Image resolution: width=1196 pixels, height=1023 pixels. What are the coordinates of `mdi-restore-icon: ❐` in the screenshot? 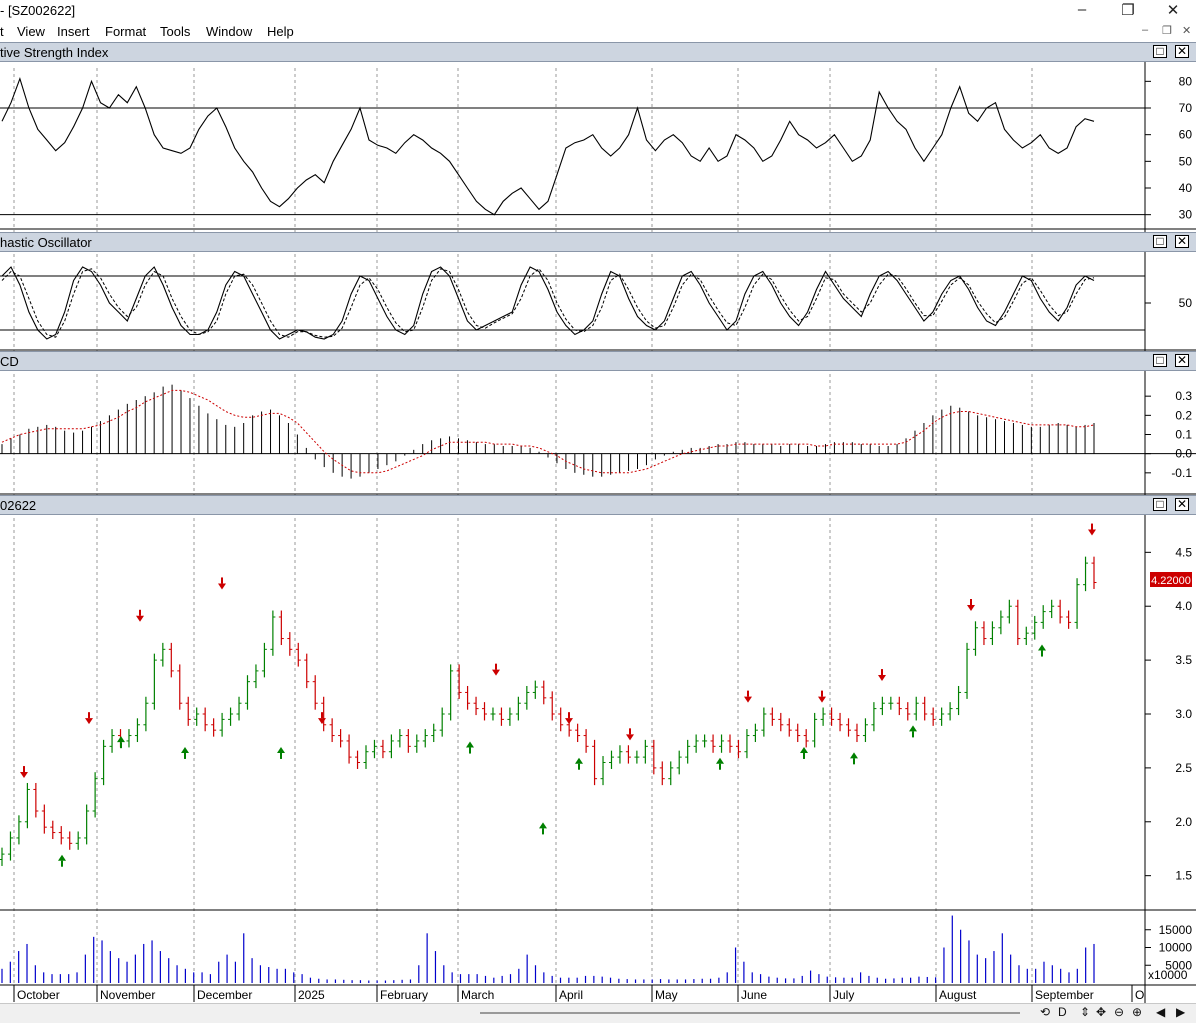 It's located at (1167, 31).